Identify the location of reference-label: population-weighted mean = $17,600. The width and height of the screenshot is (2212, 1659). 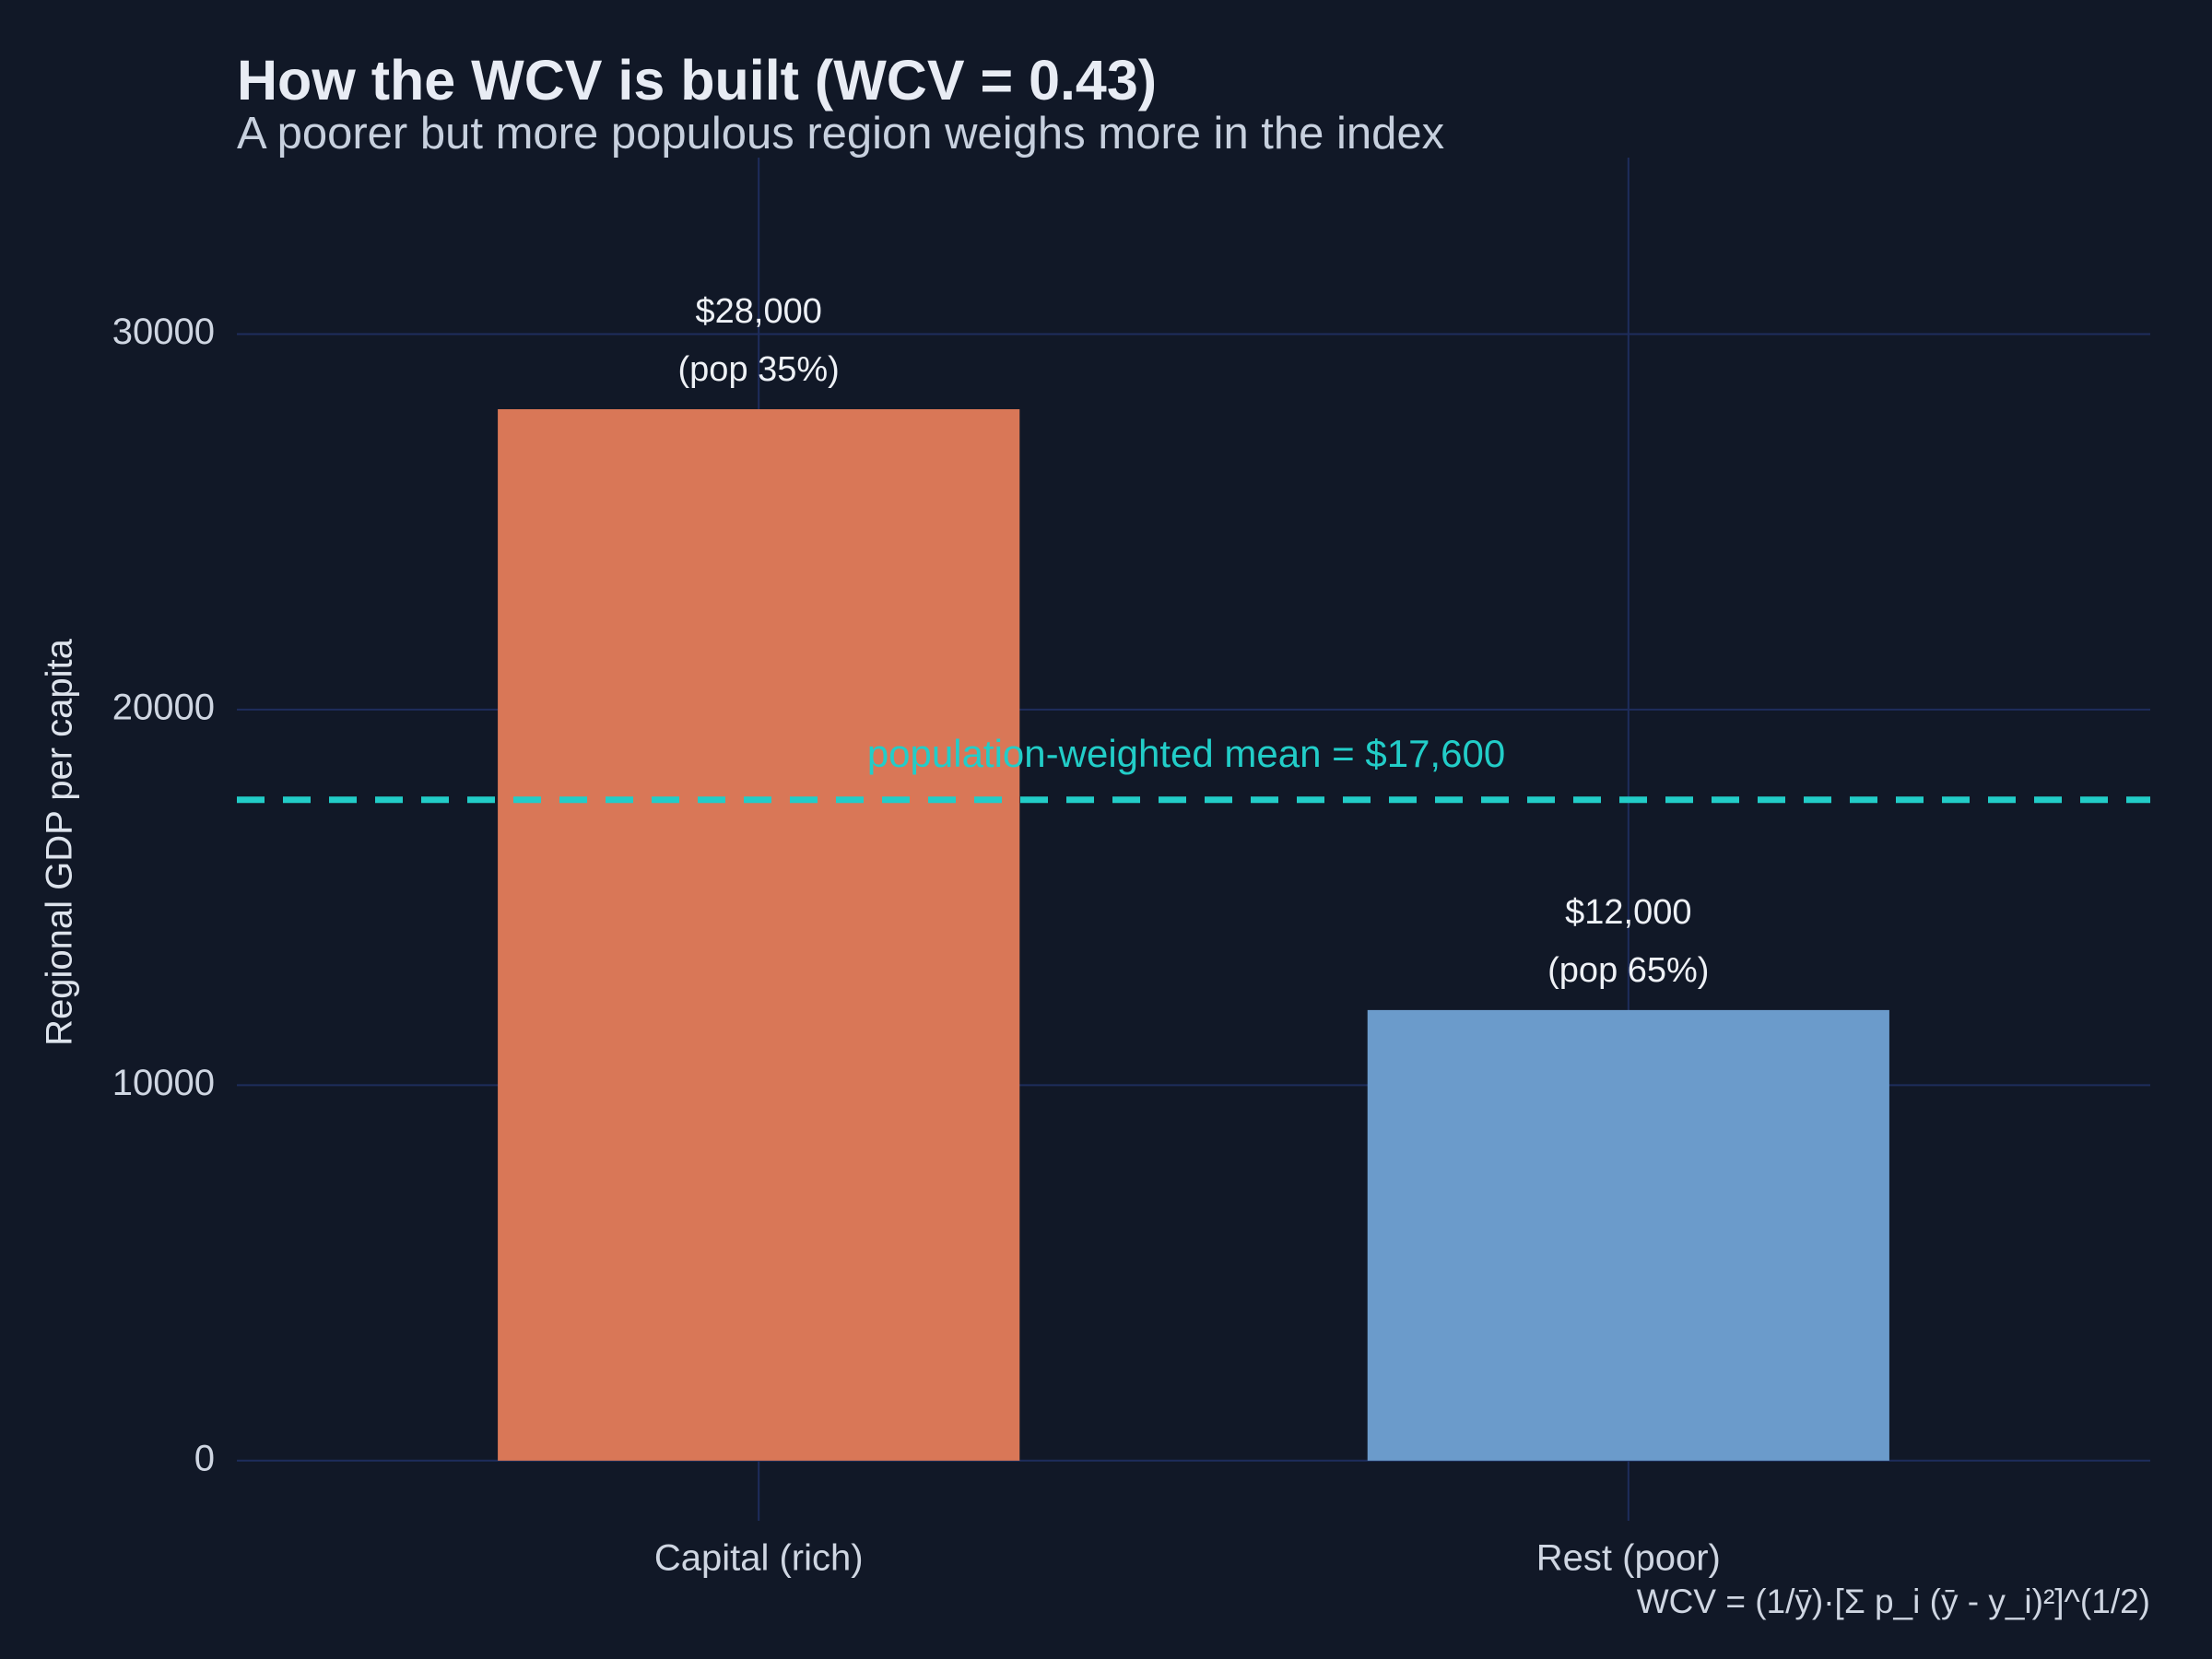
(1186, 753).